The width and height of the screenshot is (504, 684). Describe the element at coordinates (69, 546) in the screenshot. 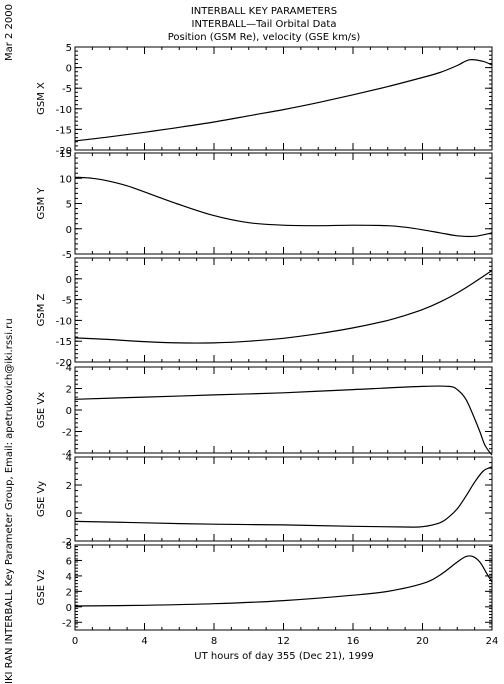

I see `y-tick-label: 8` at that location.